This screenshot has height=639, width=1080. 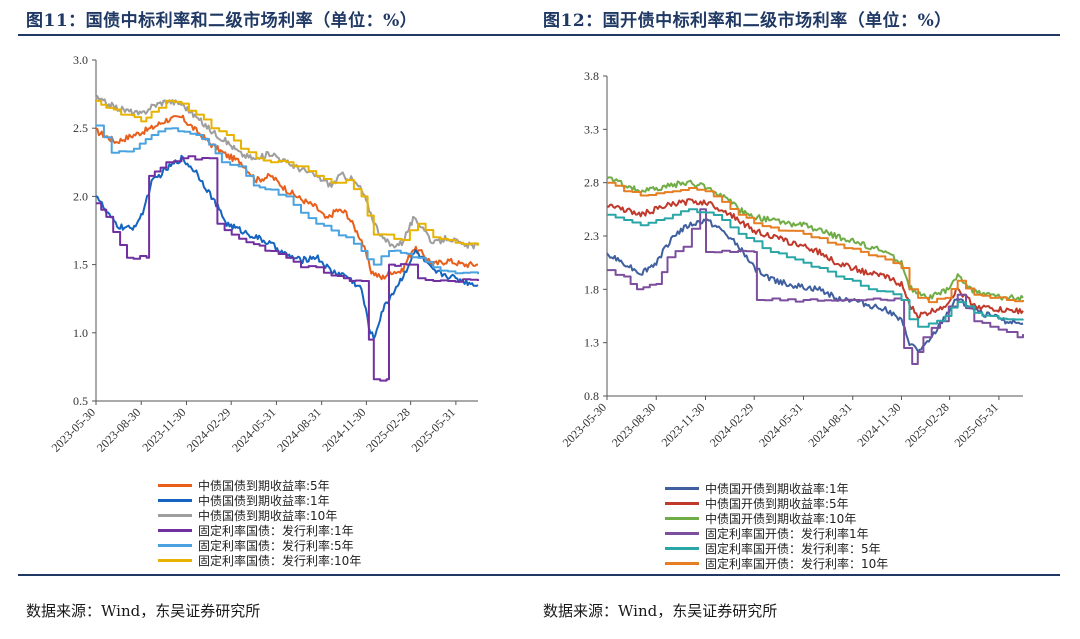 I want to click on legend-item: 固定利率国开债：发行利率：10年, so click(x=776, y=563).